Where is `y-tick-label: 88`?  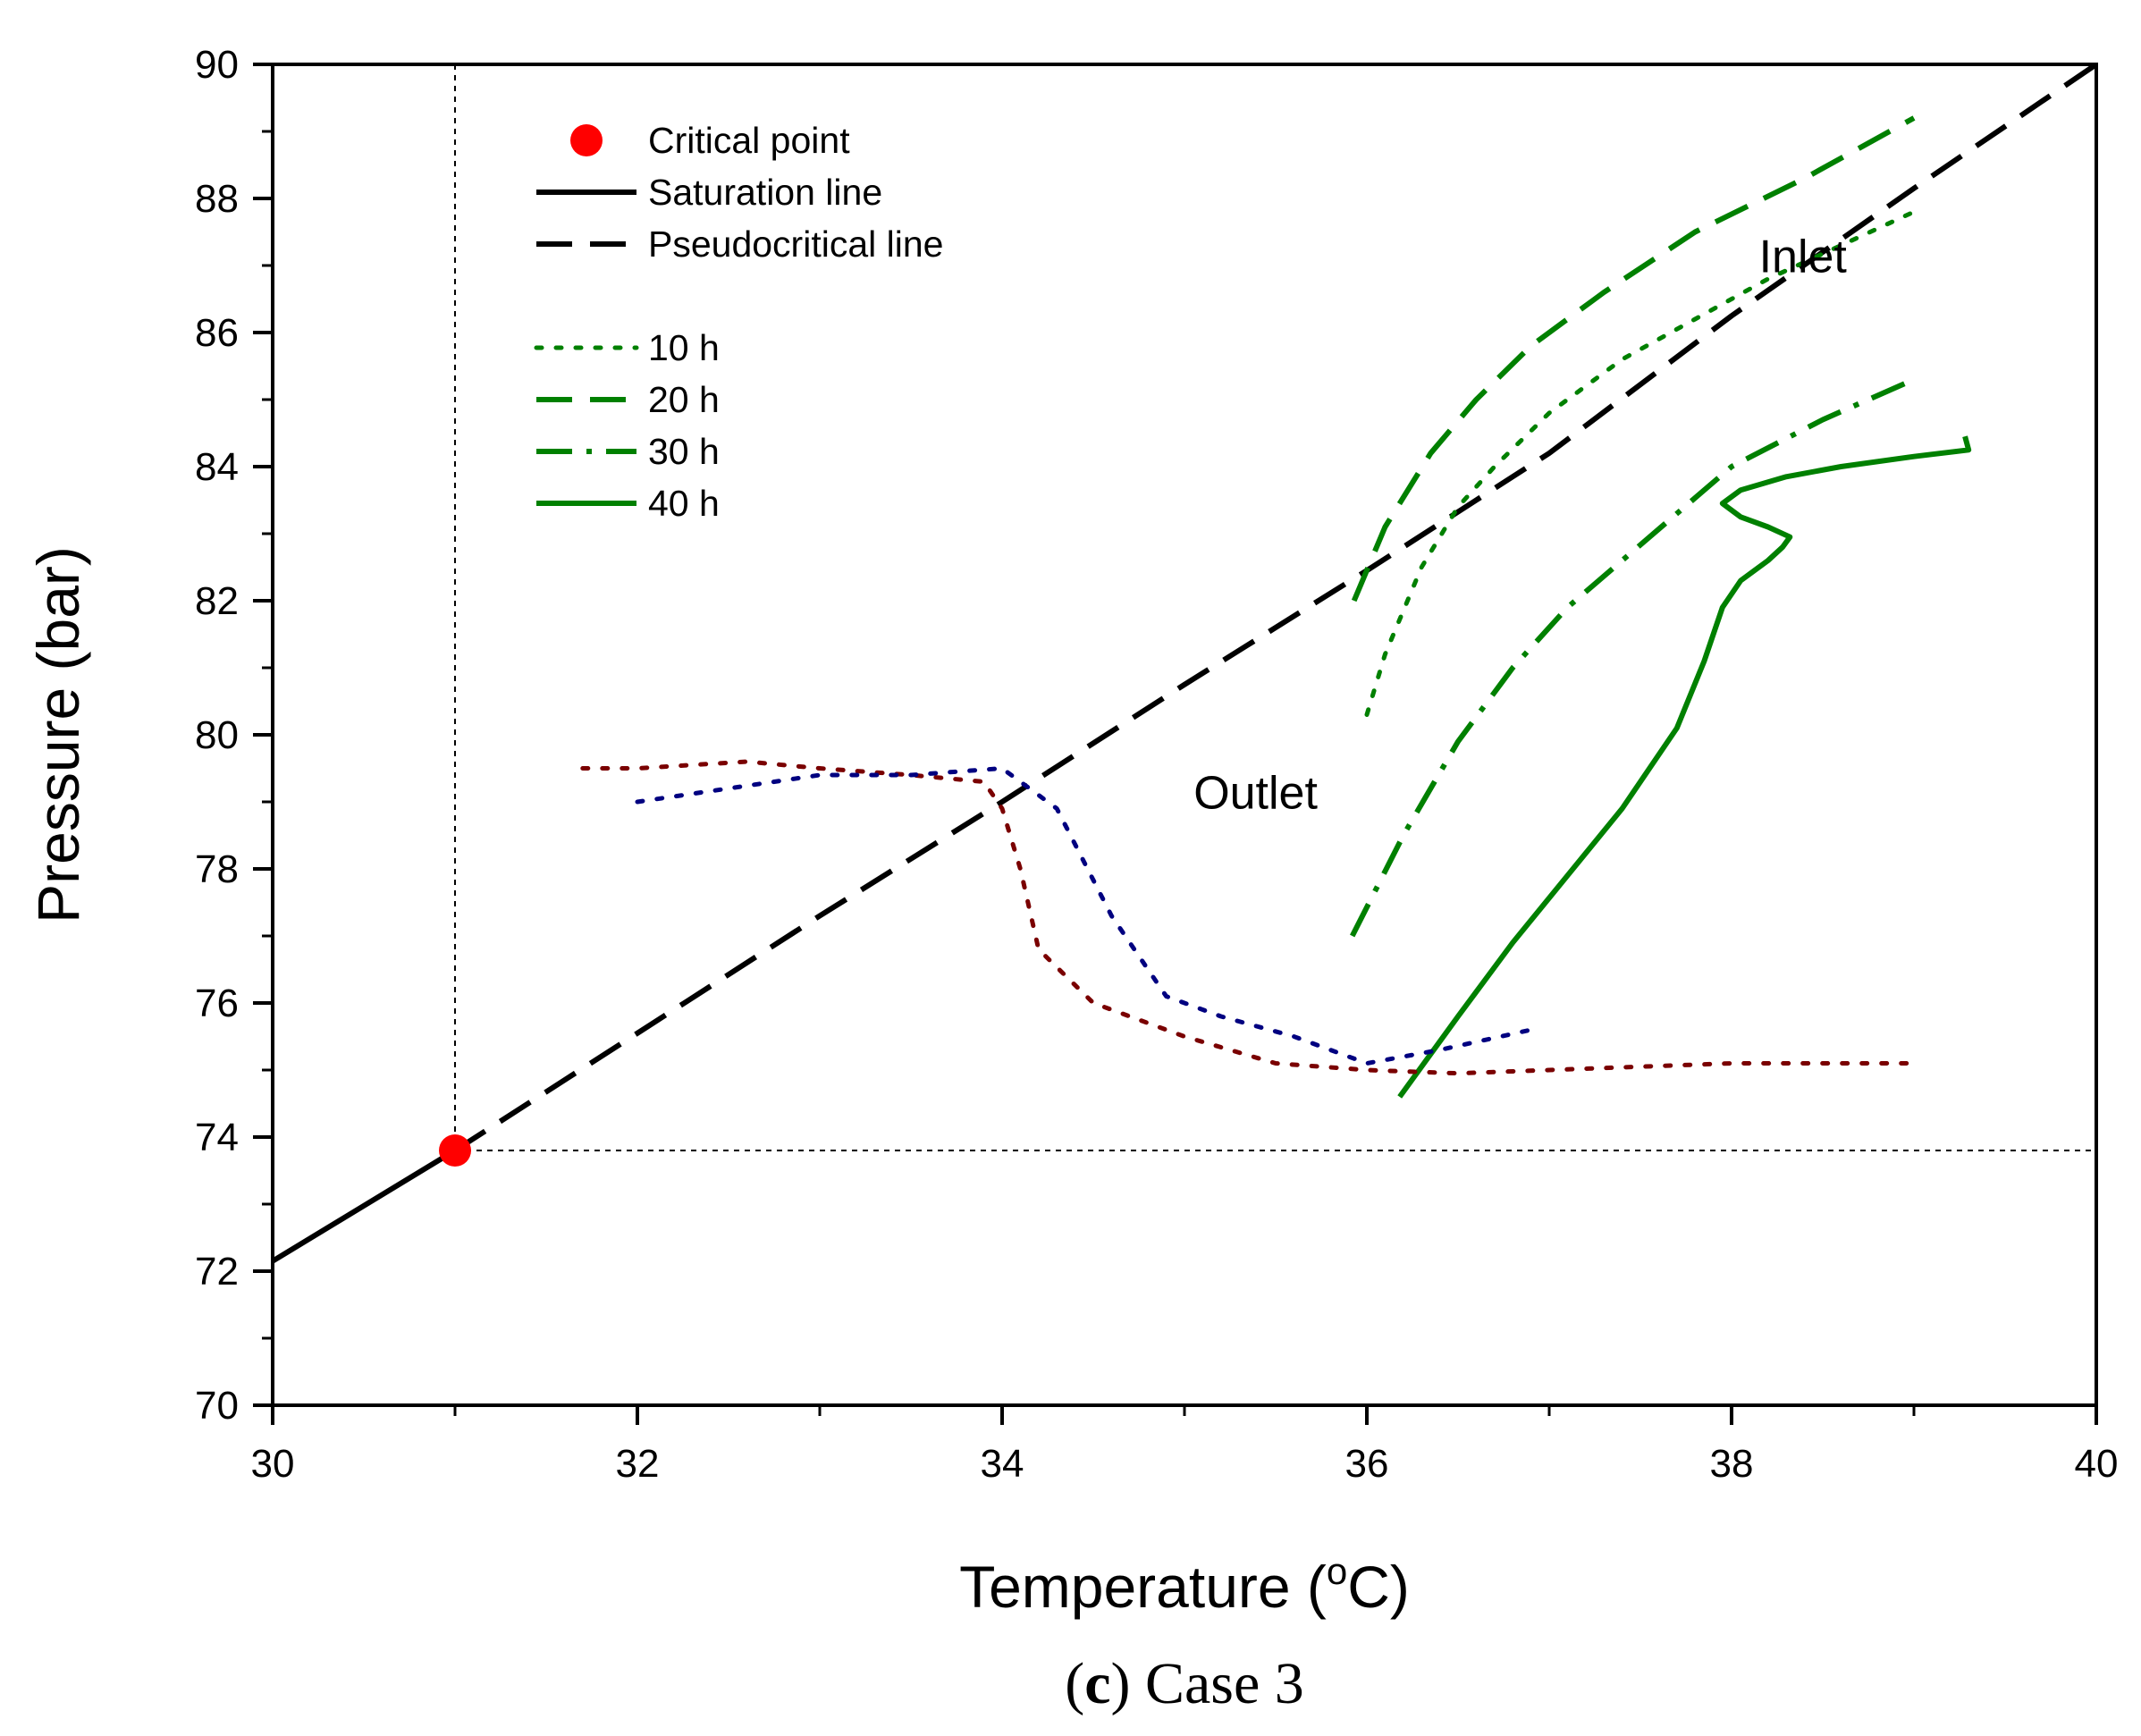 y-tick-label: 88 is located at coordinates (217, 199).